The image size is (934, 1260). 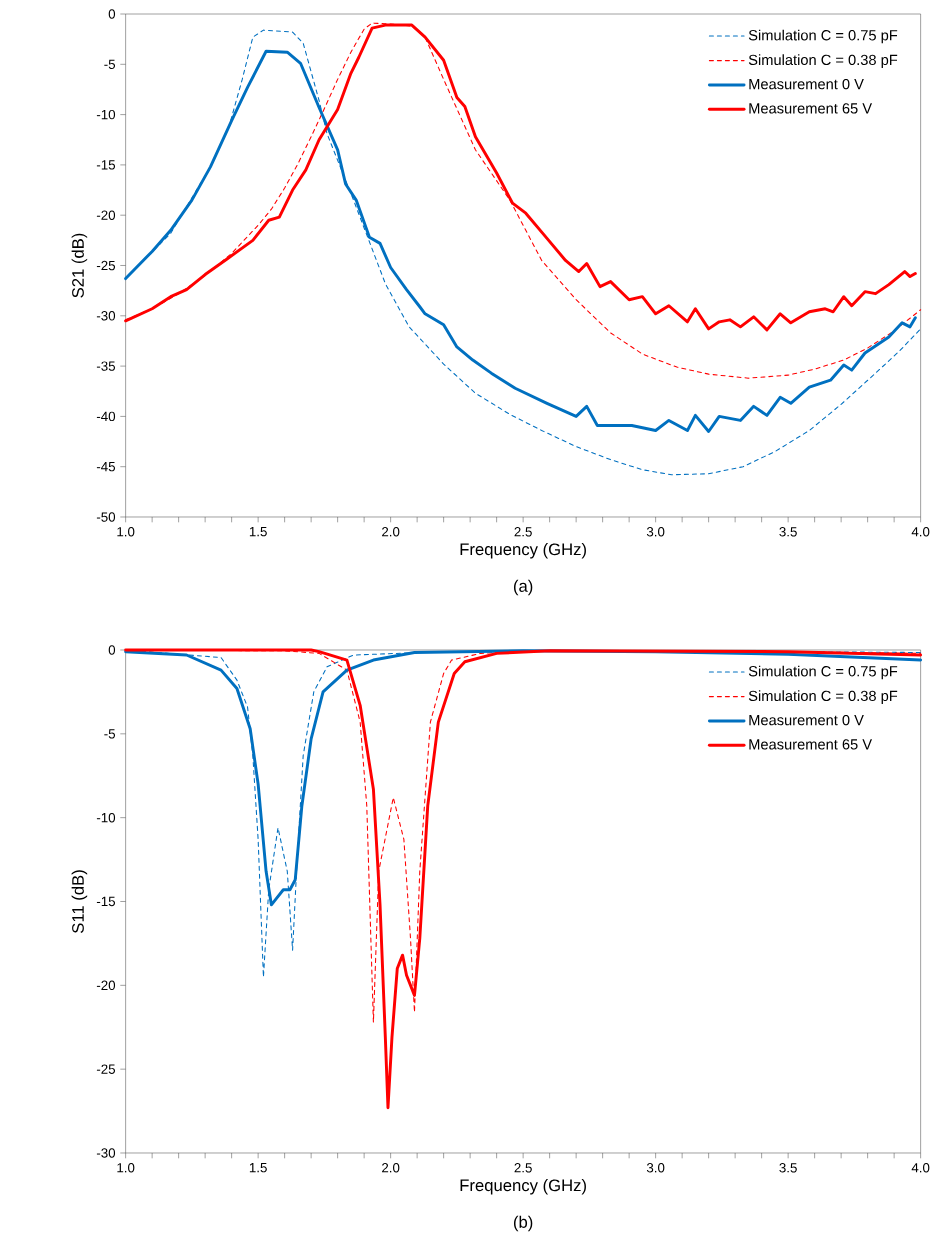 What do you see at coordinates (106, 366) in the screenshot?
I see `y-tick-label: -35` at bounding box center [106, 366].